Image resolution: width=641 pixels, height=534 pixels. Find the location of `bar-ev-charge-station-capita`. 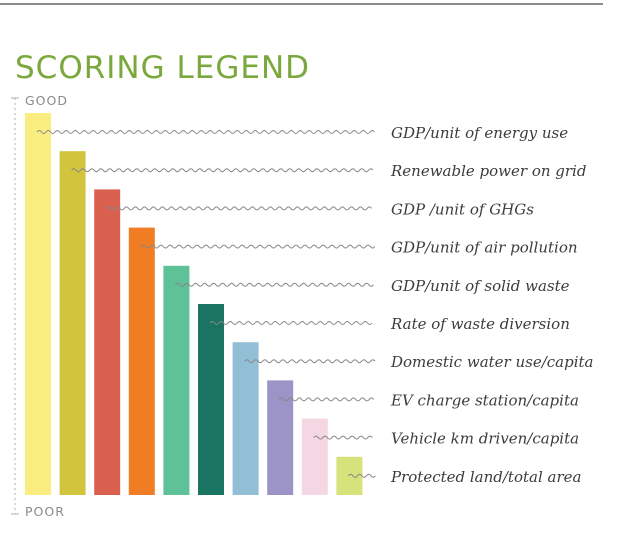

bar-ev-charge-station-capita is located at coordinates (280, 437).